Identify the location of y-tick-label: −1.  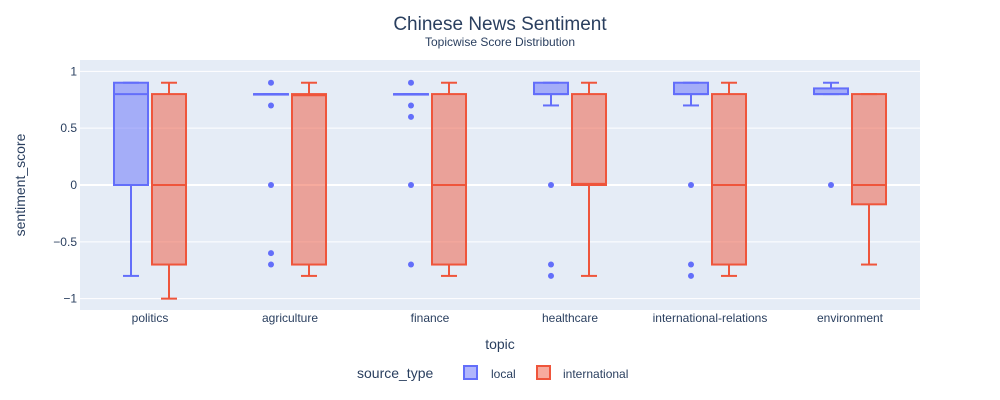
(70, 299).